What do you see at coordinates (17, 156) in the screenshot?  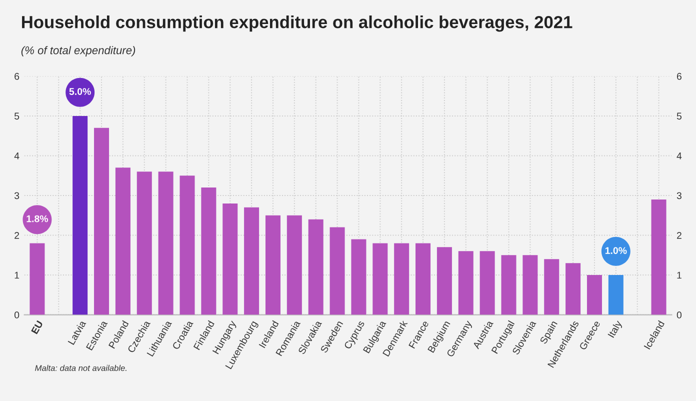 I see `y-tick-label: 4` at bounding box center [17, 156].